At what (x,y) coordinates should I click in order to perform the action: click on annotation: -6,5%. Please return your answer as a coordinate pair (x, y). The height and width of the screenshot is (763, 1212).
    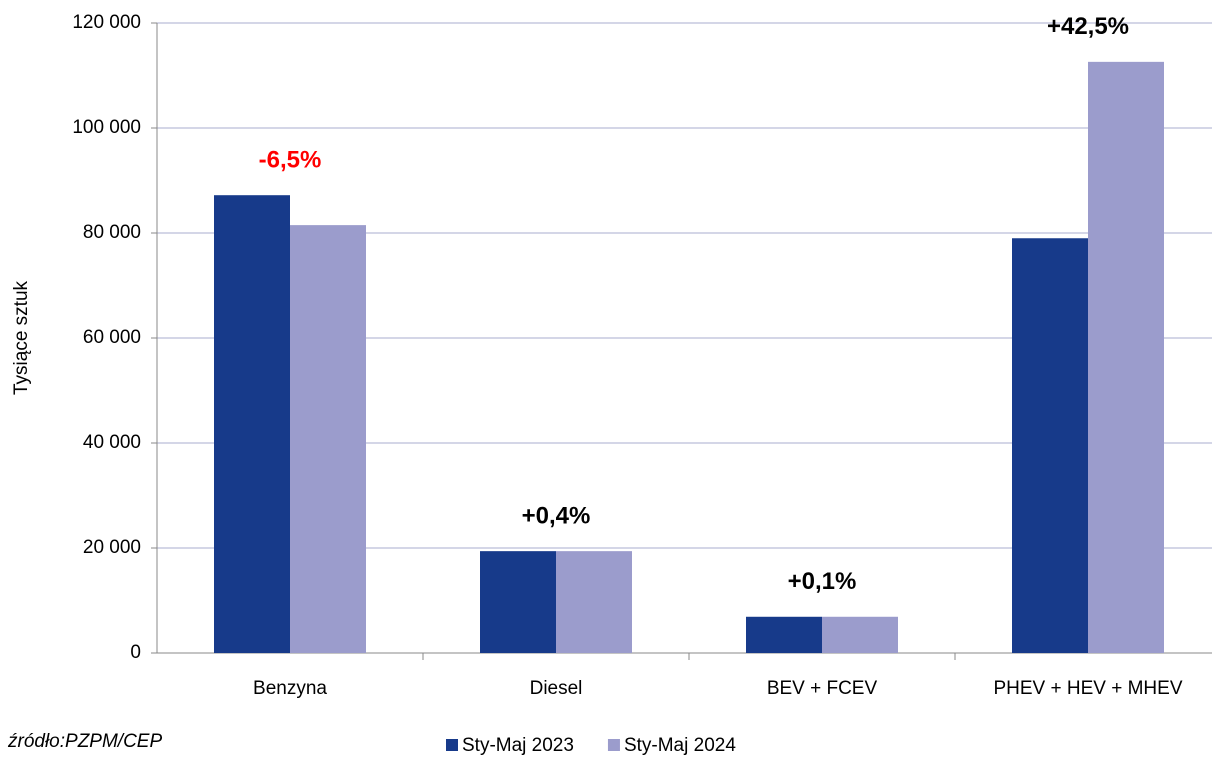
    Looking at the image, I should click on (290, 160).